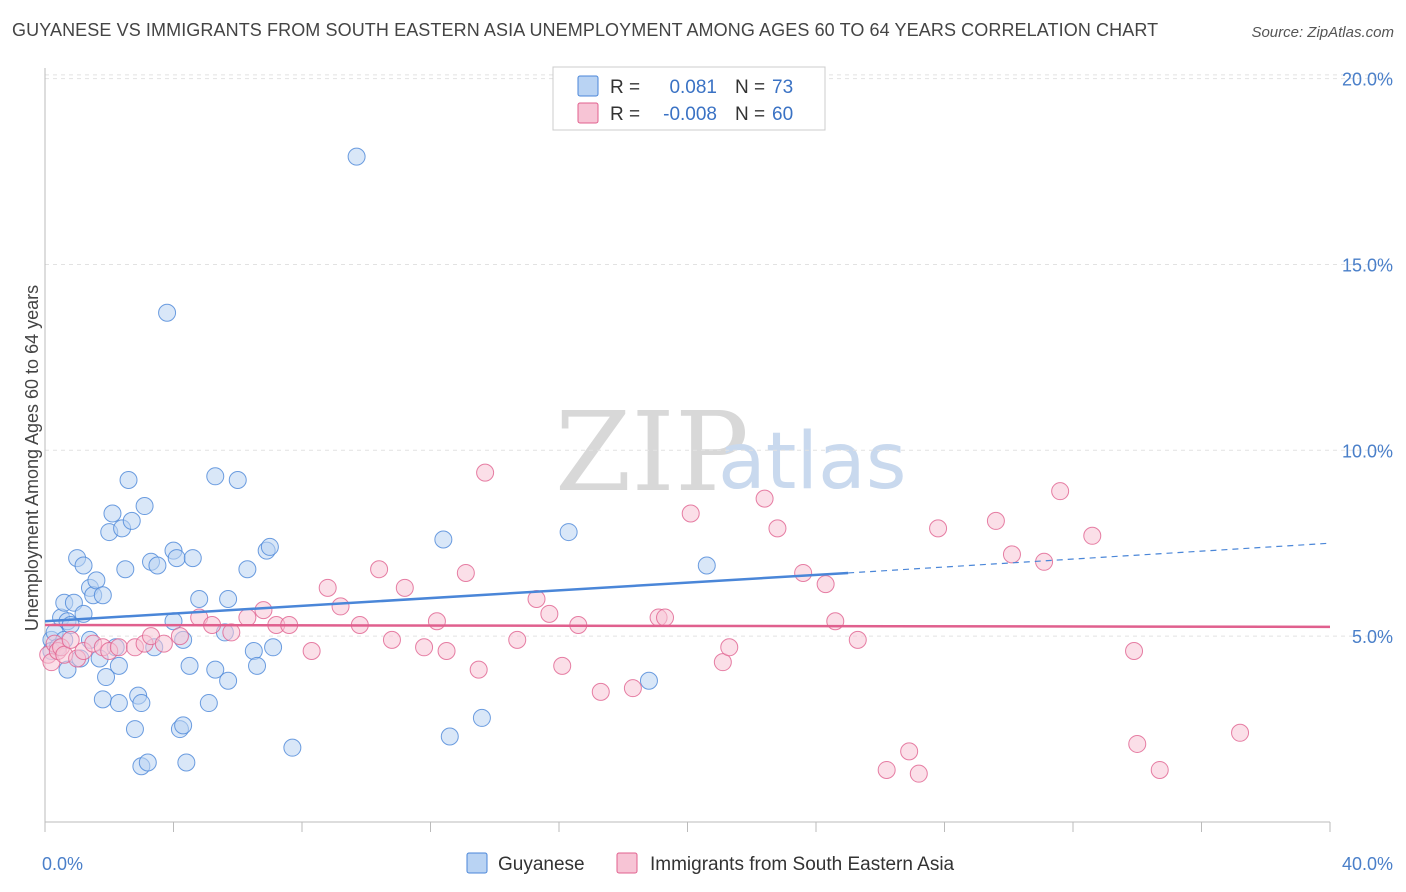 Image resolution: width=1406 pixels, height=892 pixels. I want to click on guyanese-trend-extension, so click(1089, 558).